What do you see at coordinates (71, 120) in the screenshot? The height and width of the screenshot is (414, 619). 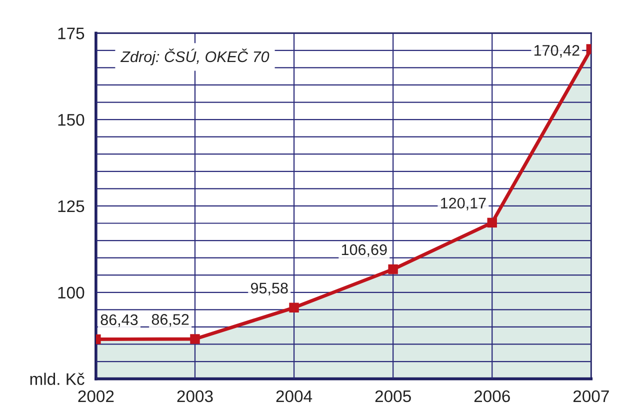 I see `y-tick-label: 150` at bounding box center [71, 120].